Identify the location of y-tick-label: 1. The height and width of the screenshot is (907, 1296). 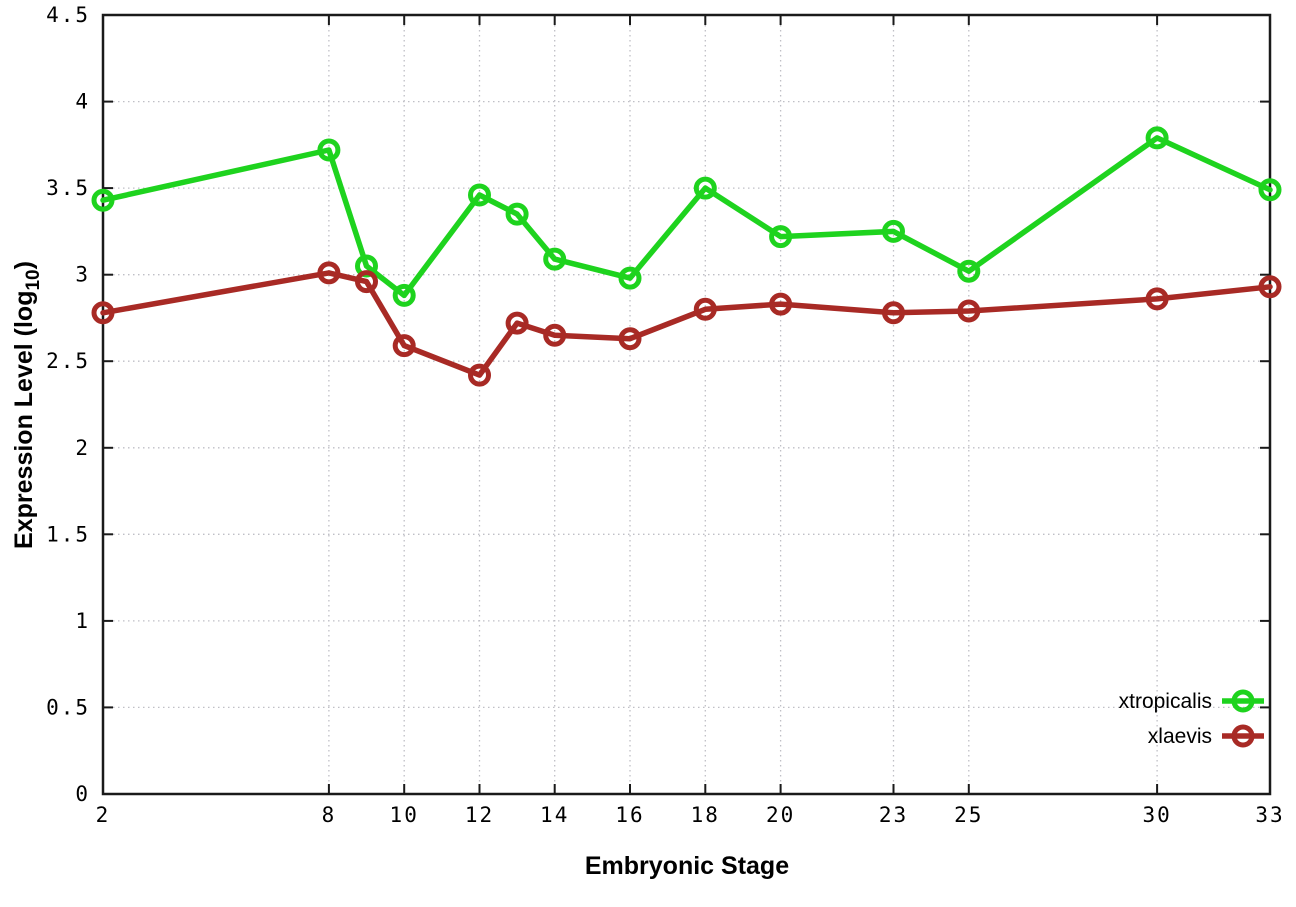
(82, 621).